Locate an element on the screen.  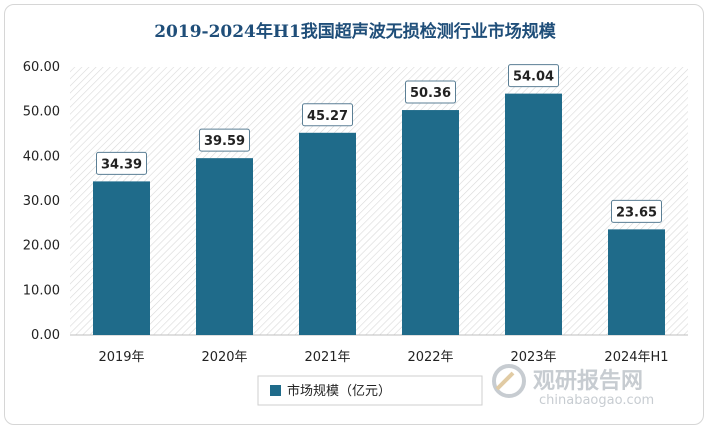
legend-box is located at coordinates (370, 390).